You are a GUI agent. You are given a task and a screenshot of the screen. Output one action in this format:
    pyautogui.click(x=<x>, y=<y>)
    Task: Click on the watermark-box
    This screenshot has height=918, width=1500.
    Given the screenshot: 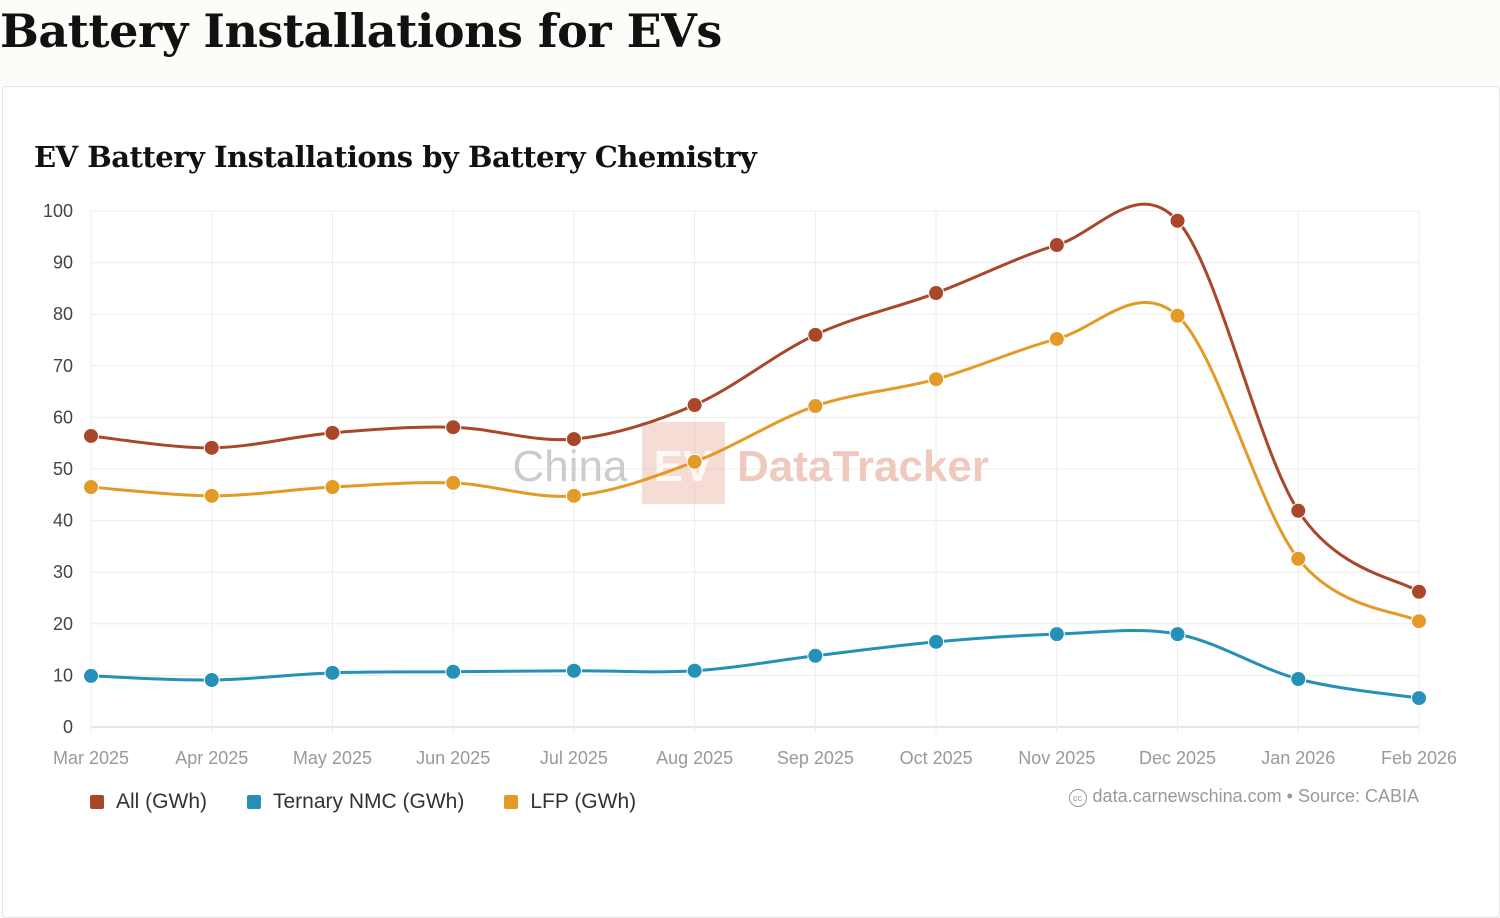 What is the action you would take?
    pyautogui.click(x=683, y=463)
    